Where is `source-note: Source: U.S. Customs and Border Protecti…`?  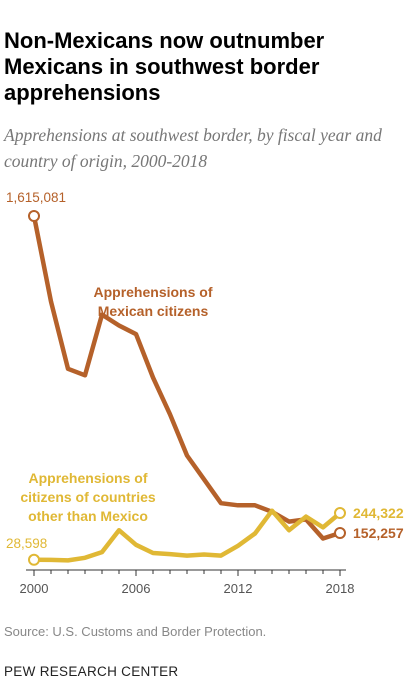
source-note: Source: U.S. Customs and Border Protecti… is located at coordinates (135, 631).